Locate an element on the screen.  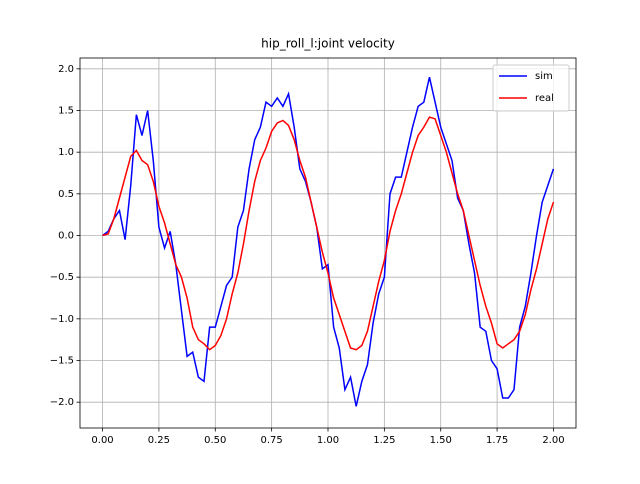
y-tick-label: −2.0 is located at coordinates (62, 402).